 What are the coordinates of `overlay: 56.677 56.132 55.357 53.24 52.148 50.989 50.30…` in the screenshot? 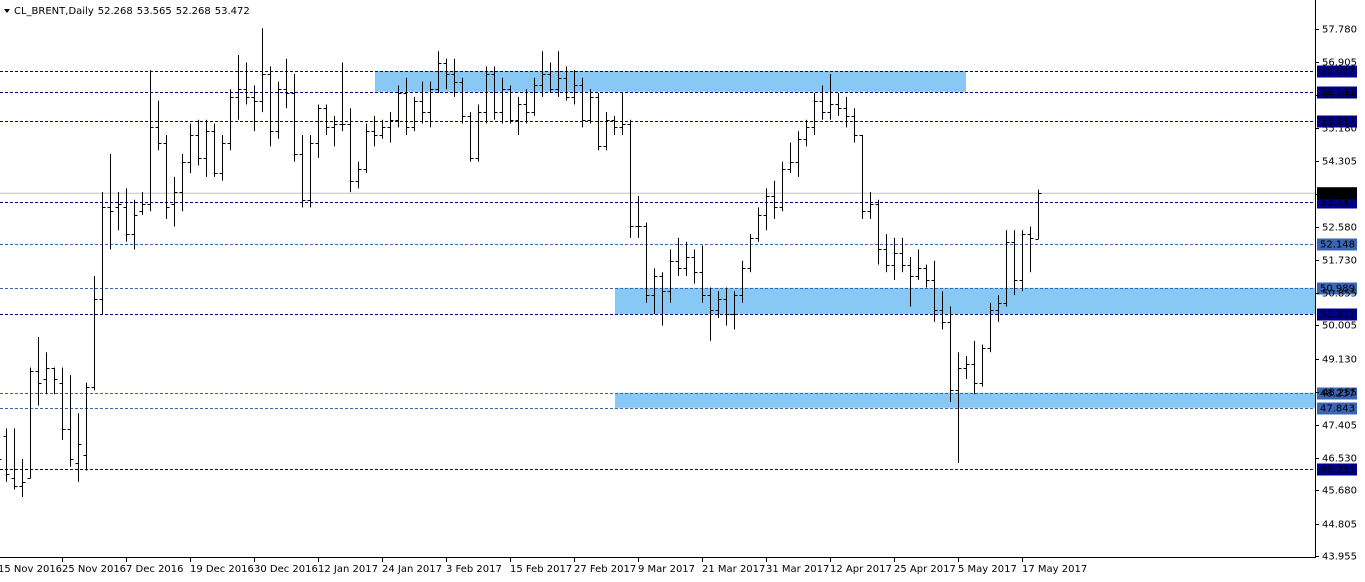 It's located at (1337, 270).